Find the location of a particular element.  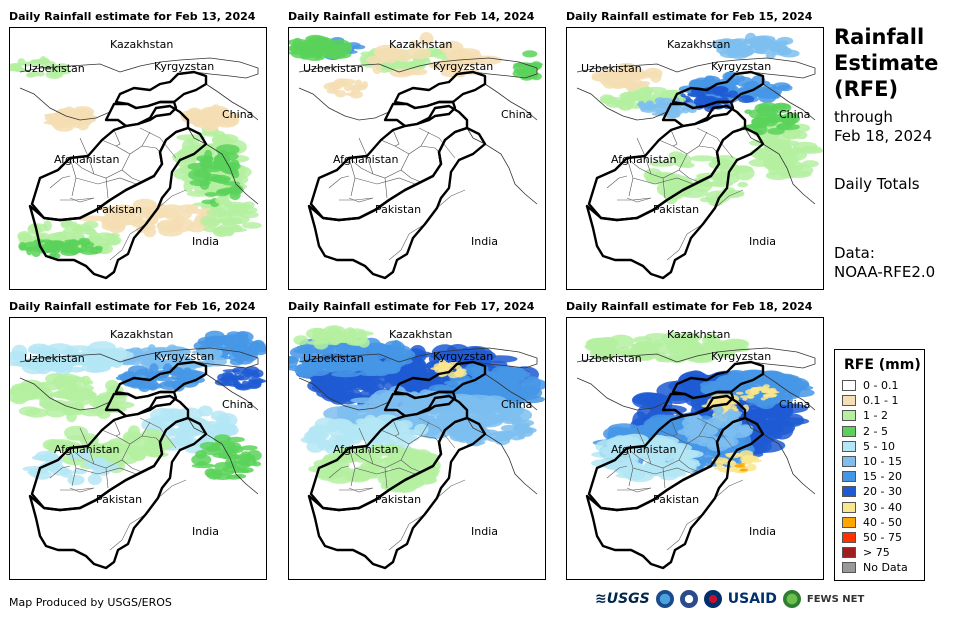

legend-item: 40 - 50 is located at coordinates (883, 522).